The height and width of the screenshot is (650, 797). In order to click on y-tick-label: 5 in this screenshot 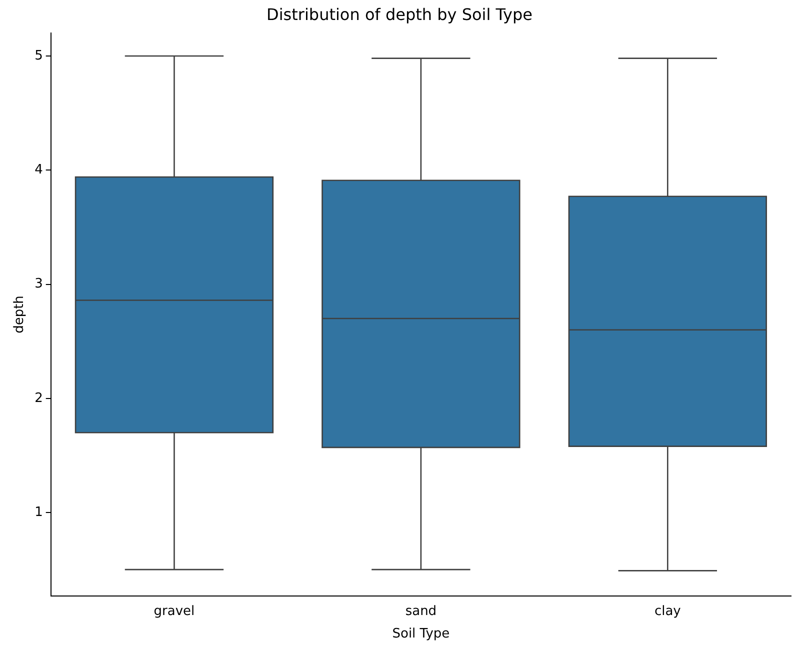, I will do `click(38, 56)`.